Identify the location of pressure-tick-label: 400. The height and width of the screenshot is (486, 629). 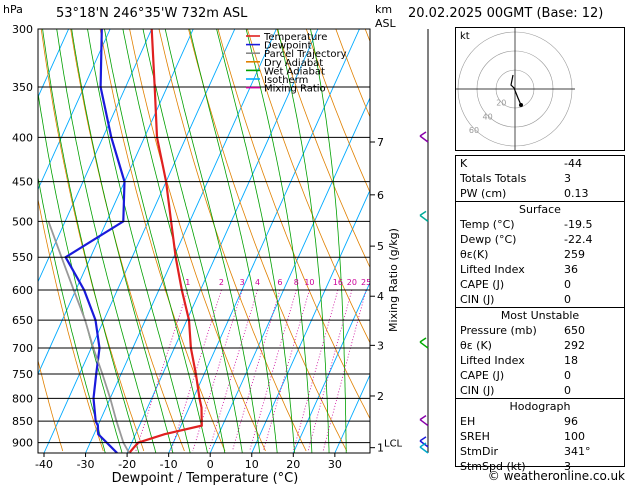
(22, 137).